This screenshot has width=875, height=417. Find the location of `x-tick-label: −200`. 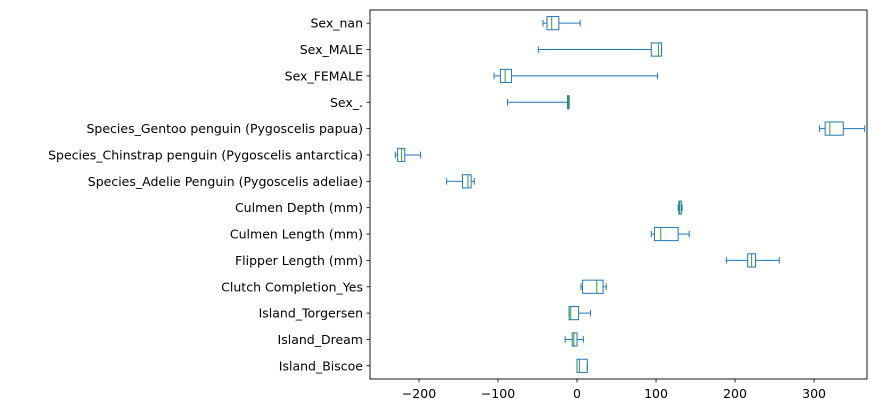

x-tick-label: −200 is located at coordinates (419, 393).